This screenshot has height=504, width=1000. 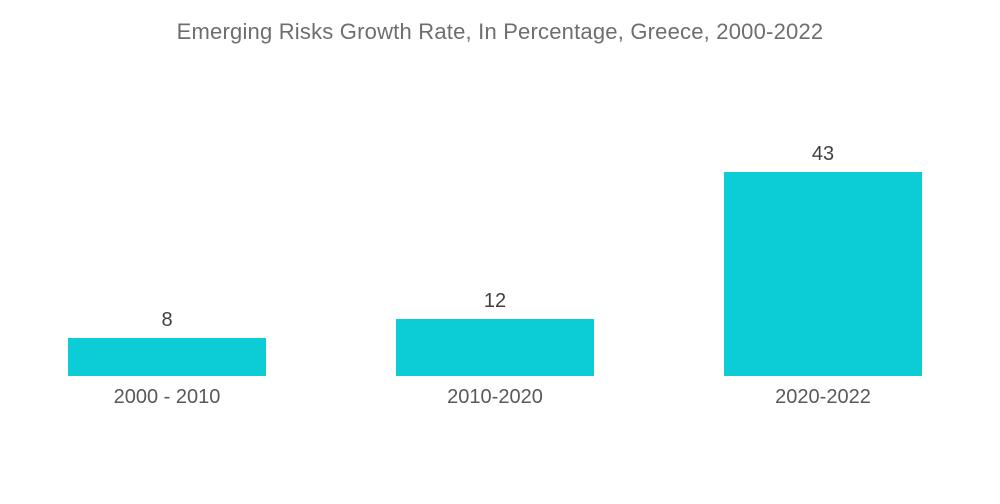 What do you see at coordinates (823, 154) in the screenshot?
I see `bar-value-label: 43` at bounding box center [823, 154].